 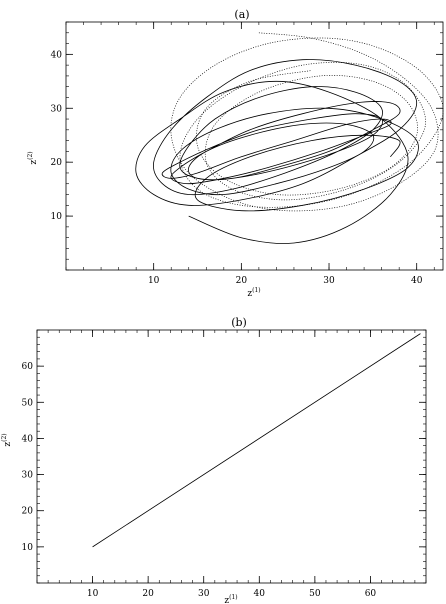 I want to click on panel-a-y-axis-label: z(2), so click(x=33, y=157).